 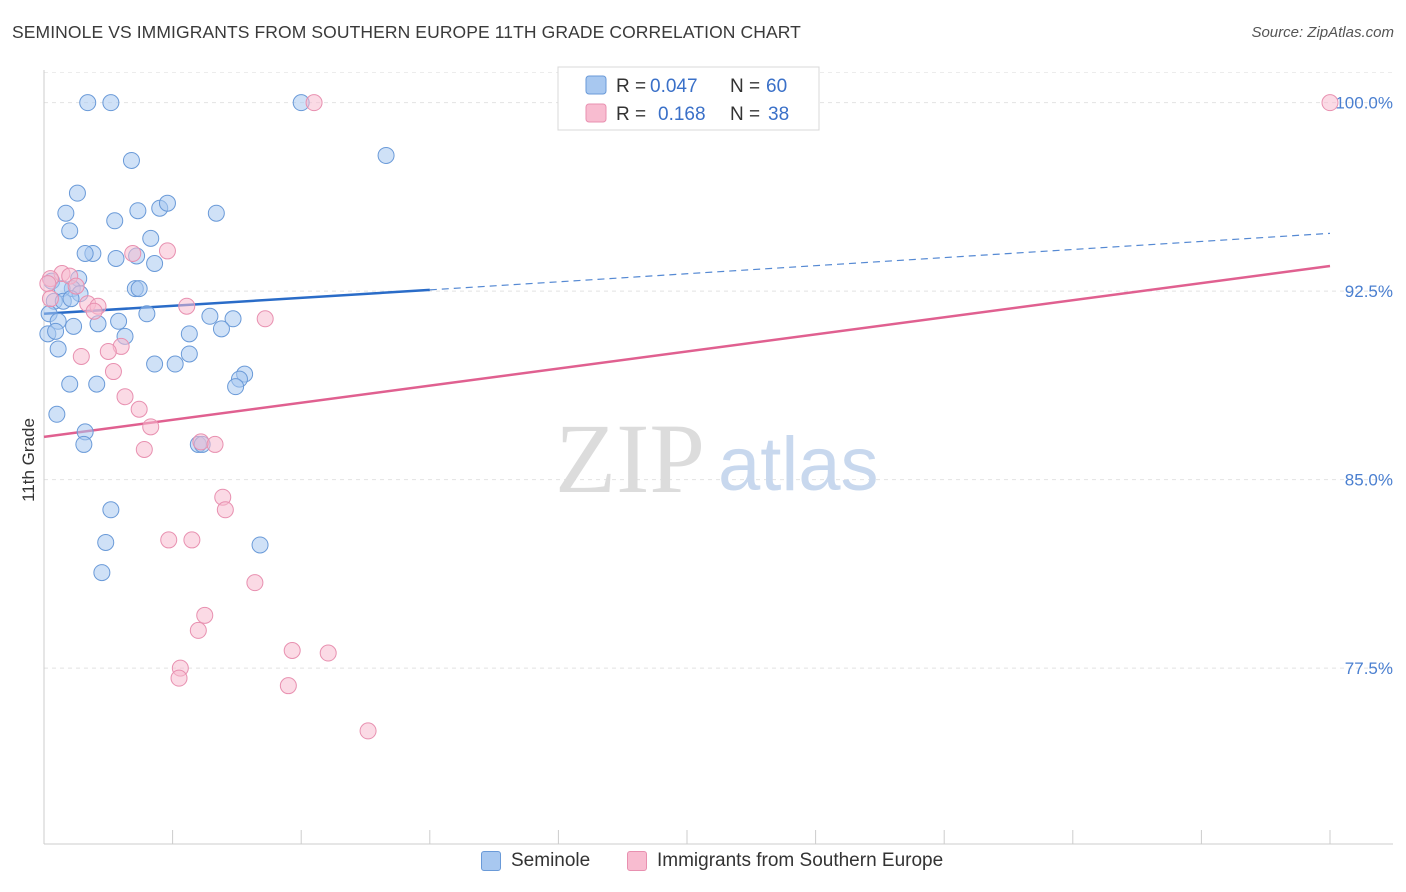 I want to click on legend-n-value-1: 60, so click(x=776, y=86).